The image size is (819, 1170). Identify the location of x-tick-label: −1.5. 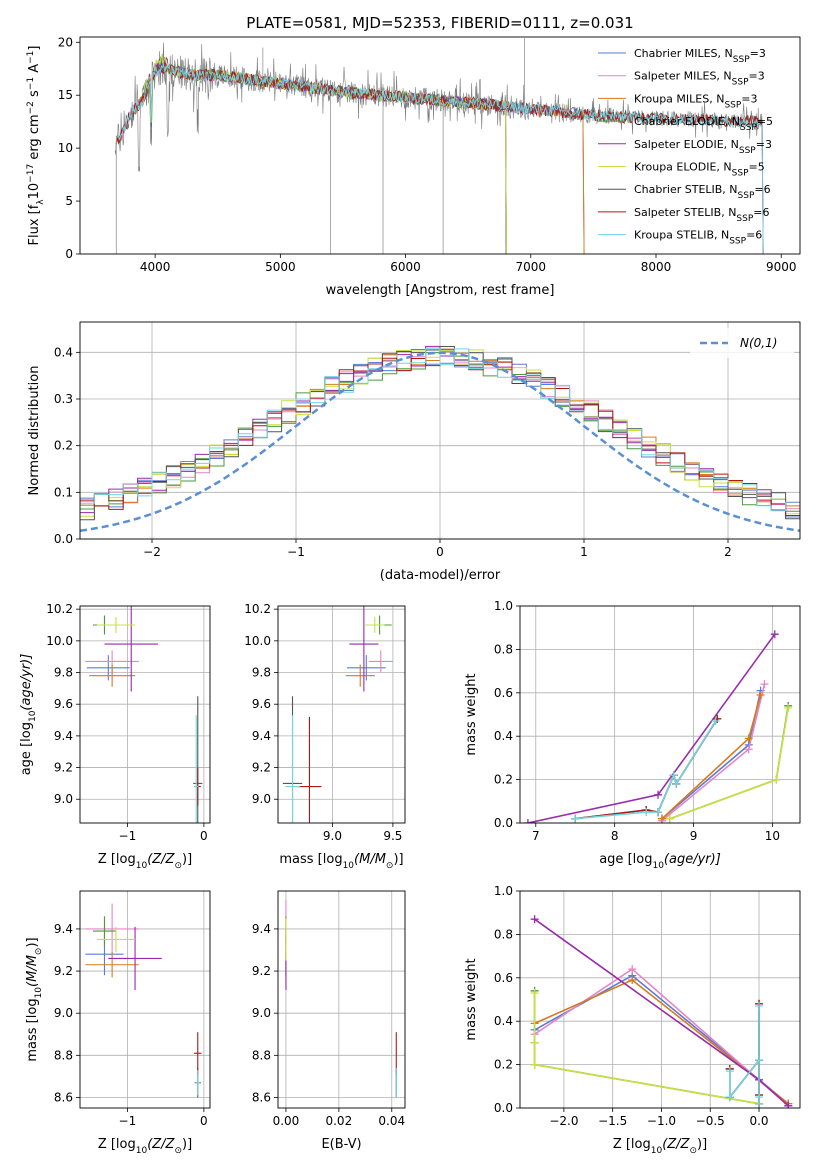
(612, 1121).